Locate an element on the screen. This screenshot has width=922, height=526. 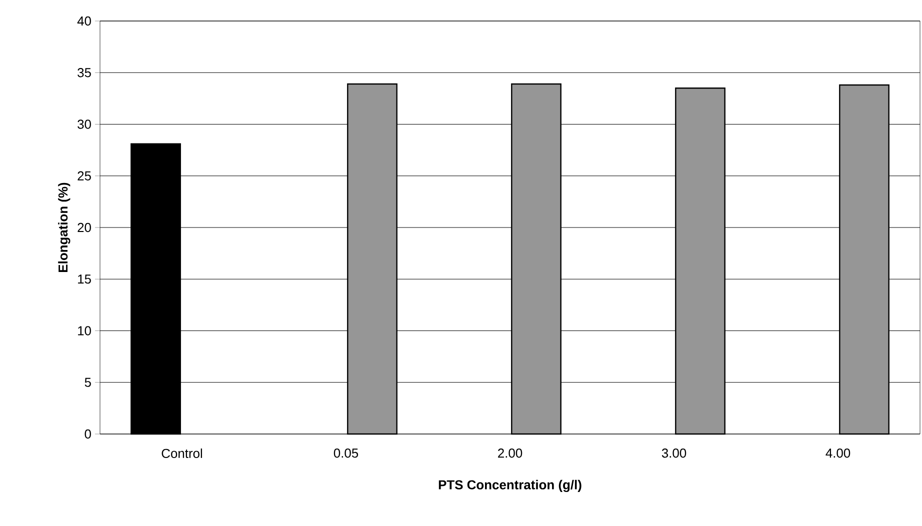
y-tick-label: 10 is located at coordinates (84, 331).